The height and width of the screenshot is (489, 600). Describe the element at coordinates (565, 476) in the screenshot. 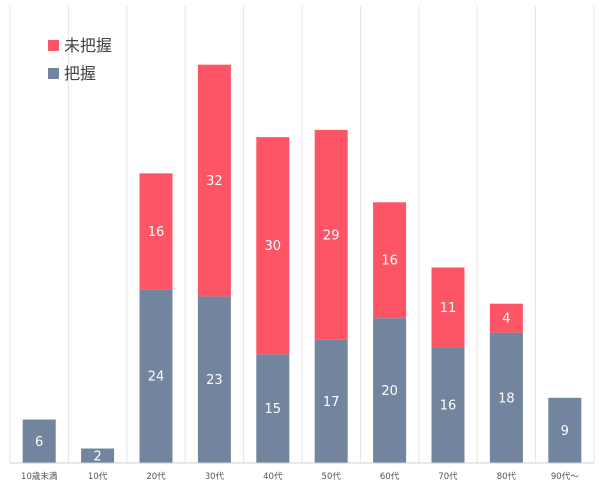

I see `x-tick-label: 90代〜` at that location.